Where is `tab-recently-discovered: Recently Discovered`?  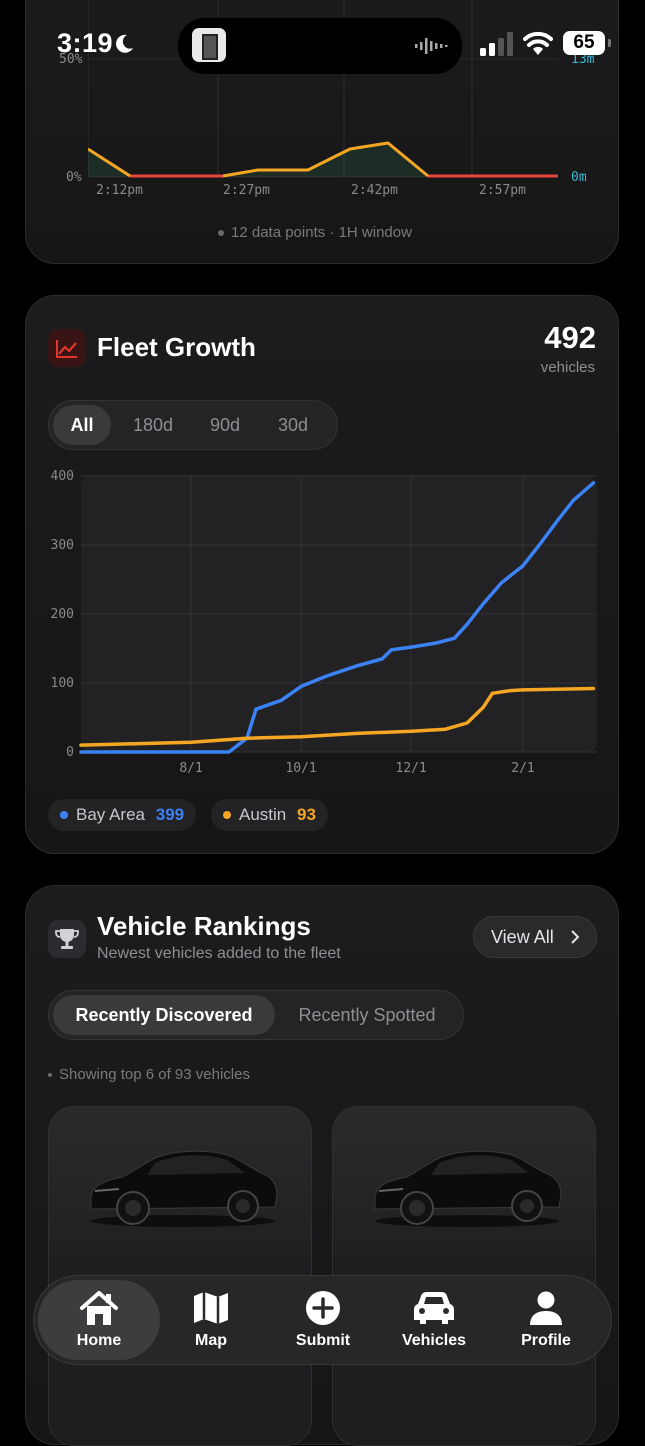 tab-recently-discovered: Recently Discovered is located at coordinates (164, 1015).